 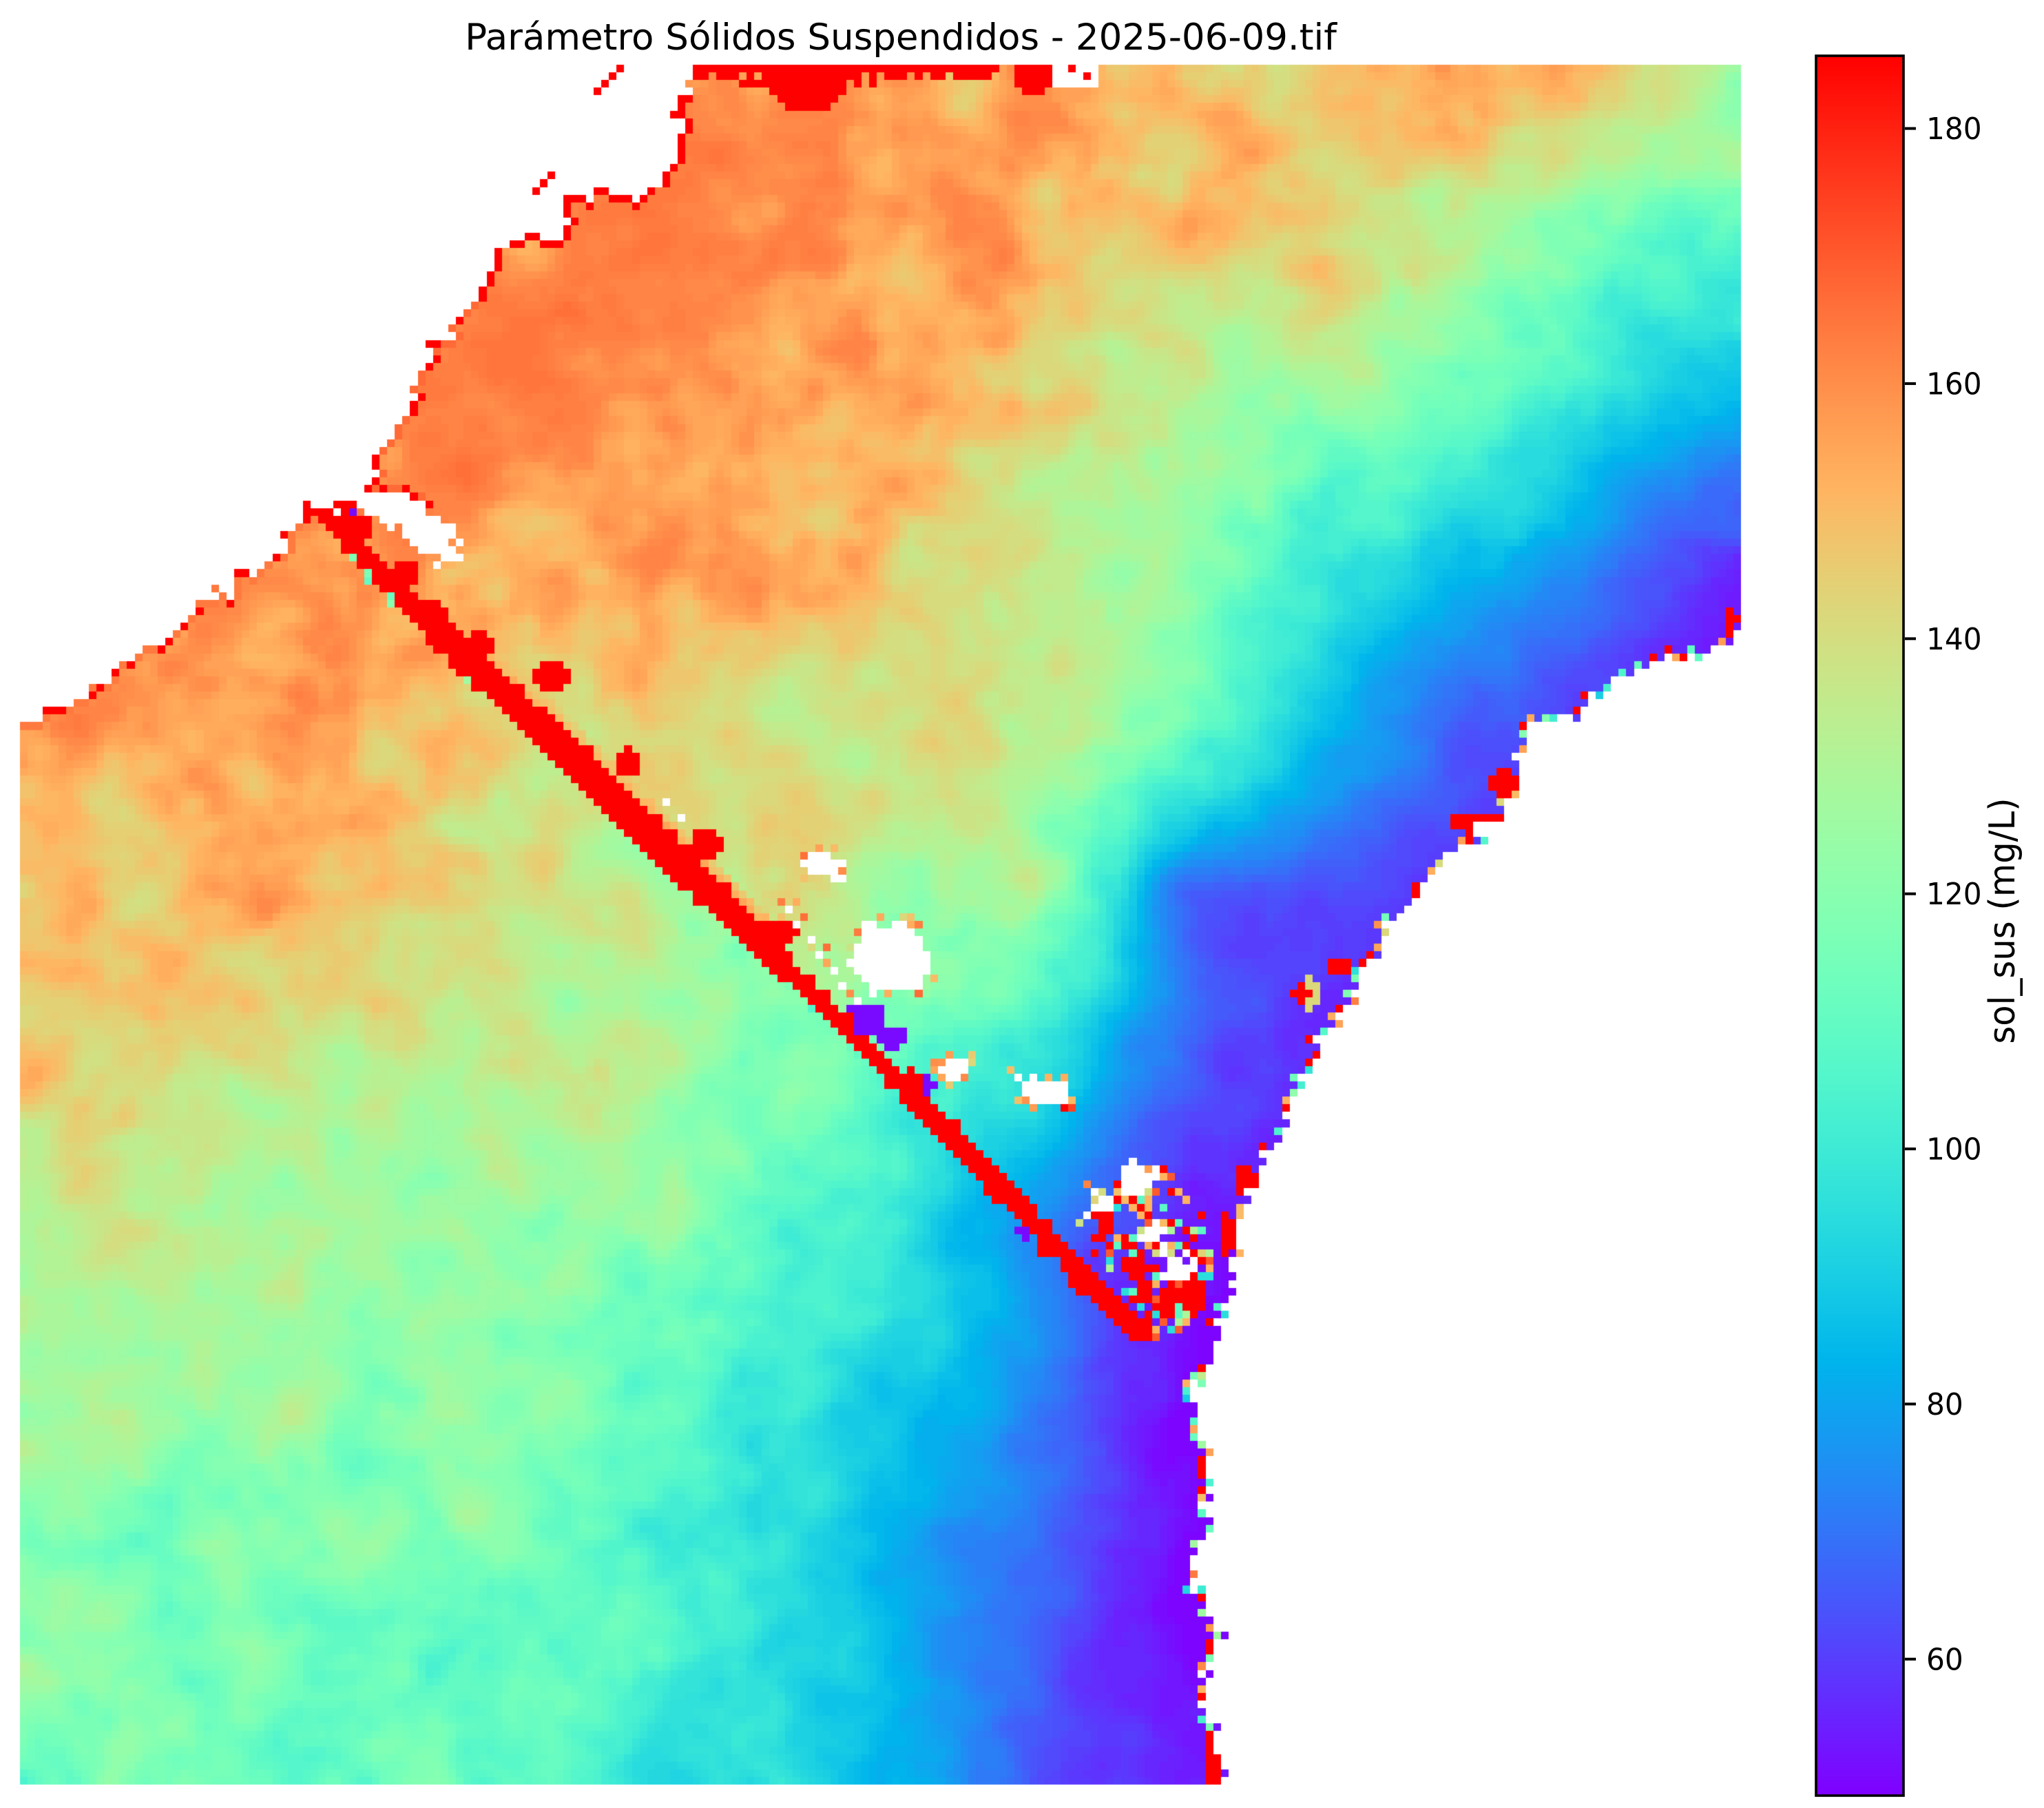 I want to click on colorbar-tick-label: 180, so click(x=1954, y=129).